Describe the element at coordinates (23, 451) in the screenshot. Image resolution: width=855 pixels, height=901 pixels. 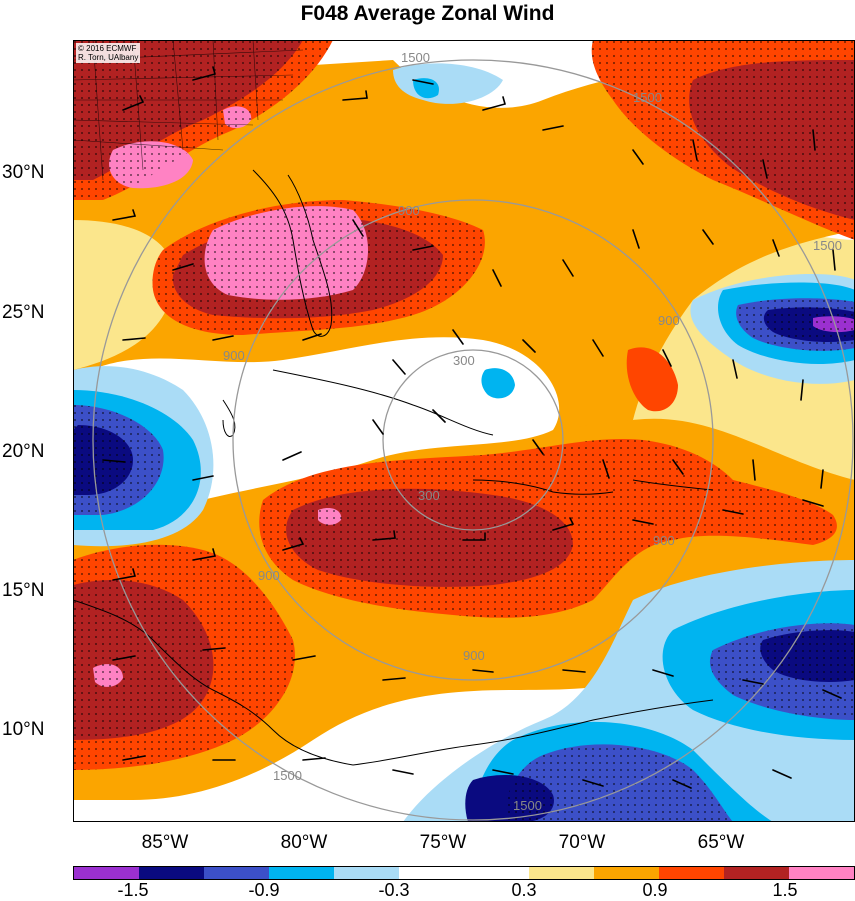
I see `lat-label-20n: 20°N` at that location.